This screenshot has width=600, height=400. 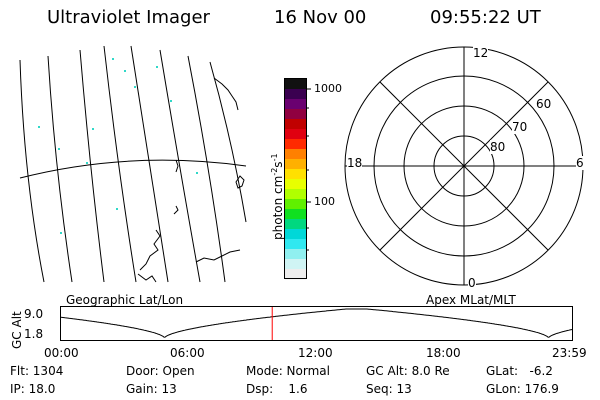 What do you see at coordinates (315, 353) in the screenshot?
I see `gc-plot-xtick-1200: 12:00` at bounding box center [315, 353].